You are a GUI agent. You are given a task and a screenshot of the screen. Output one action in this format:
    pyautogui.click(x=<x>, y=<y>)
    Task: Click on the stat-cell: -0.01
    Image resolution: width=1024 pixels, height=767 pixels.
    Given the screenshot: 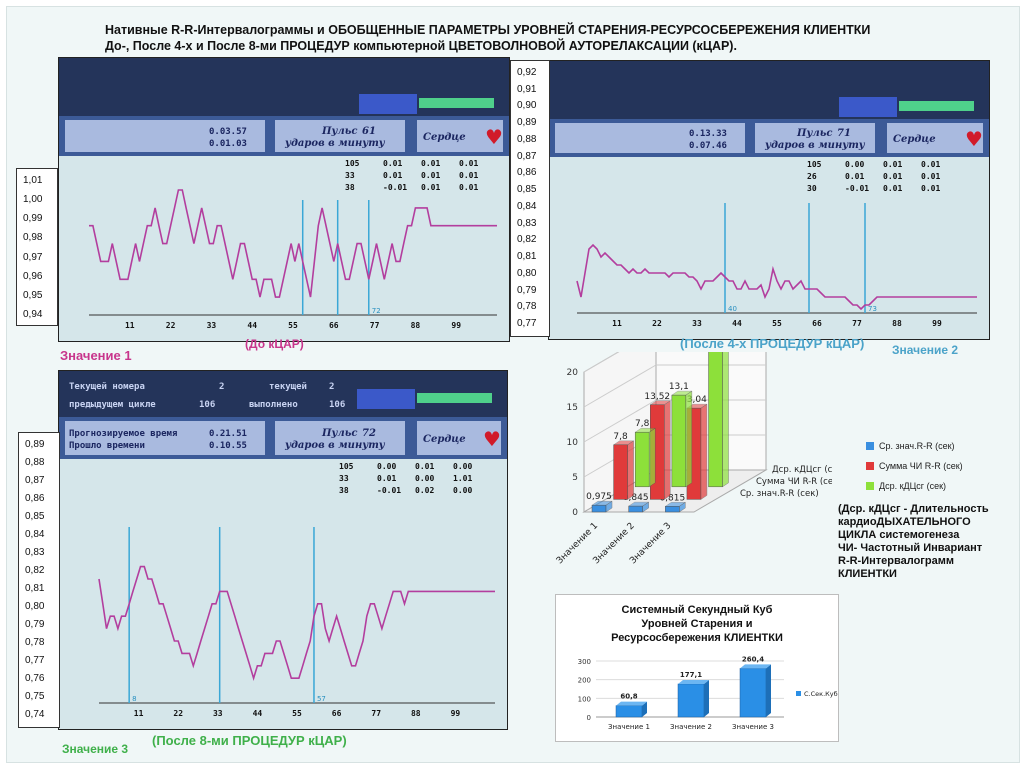 What is the action you would take?
    pyautogui.click(x=857, y=188)
    